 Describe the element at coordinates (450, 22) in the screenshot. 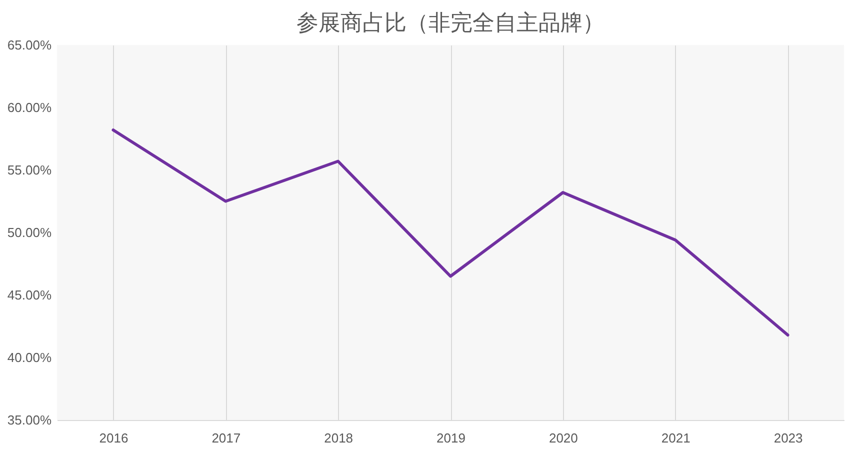

I see `chart-title: 参展商占比（非完全自主品牌）` at that location.